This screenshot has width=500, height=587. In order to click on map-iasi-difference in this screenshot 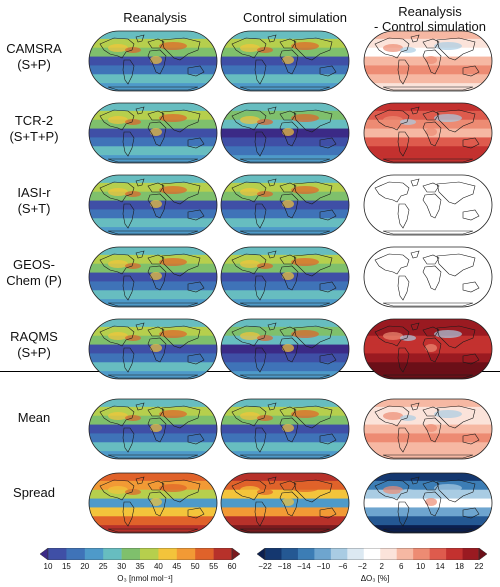, I will do `click(428, 205)`.